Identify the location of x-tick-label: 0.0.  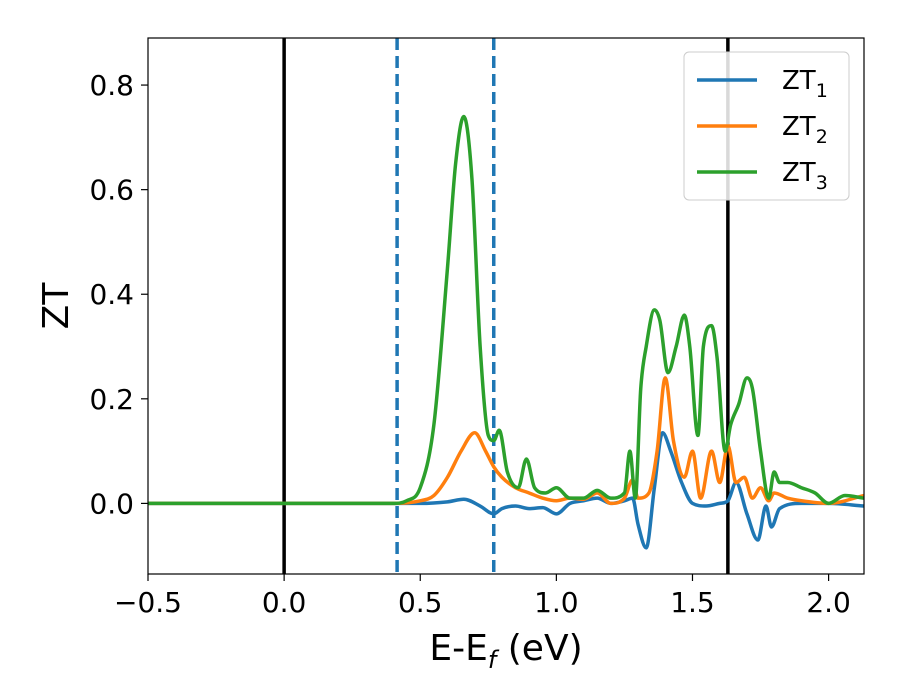
(284, 602).